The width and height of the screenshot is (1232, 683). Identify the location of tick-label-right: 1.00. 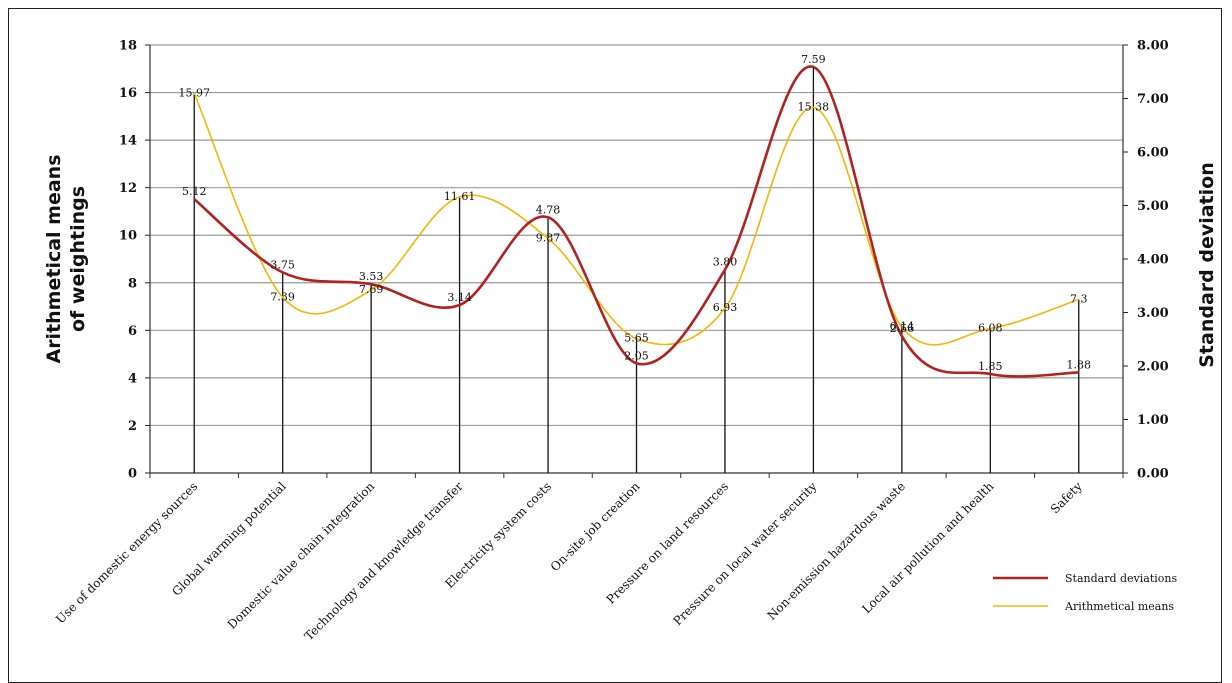
(1153, 420).